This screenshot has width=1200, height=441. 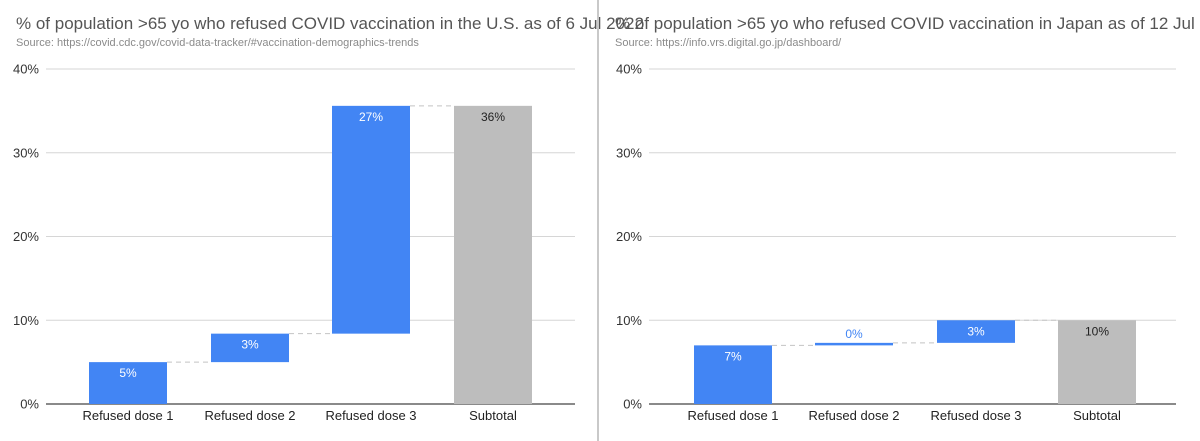 What do you see at coordinates (493, 117) in the screenshot?
I see `data-label: 36%` at bounding box center [493, 117].